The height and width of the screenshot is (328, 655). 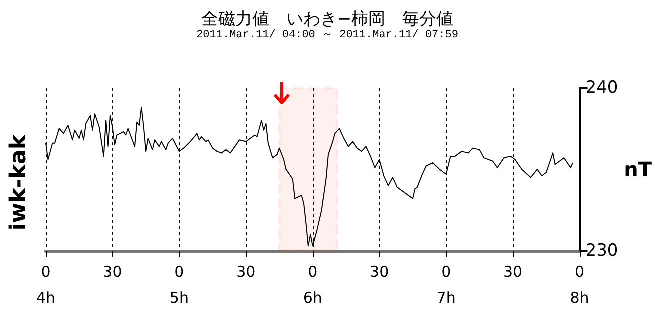 I want to click on x-tick-label: 0 5h, so click(x=179, y=285).